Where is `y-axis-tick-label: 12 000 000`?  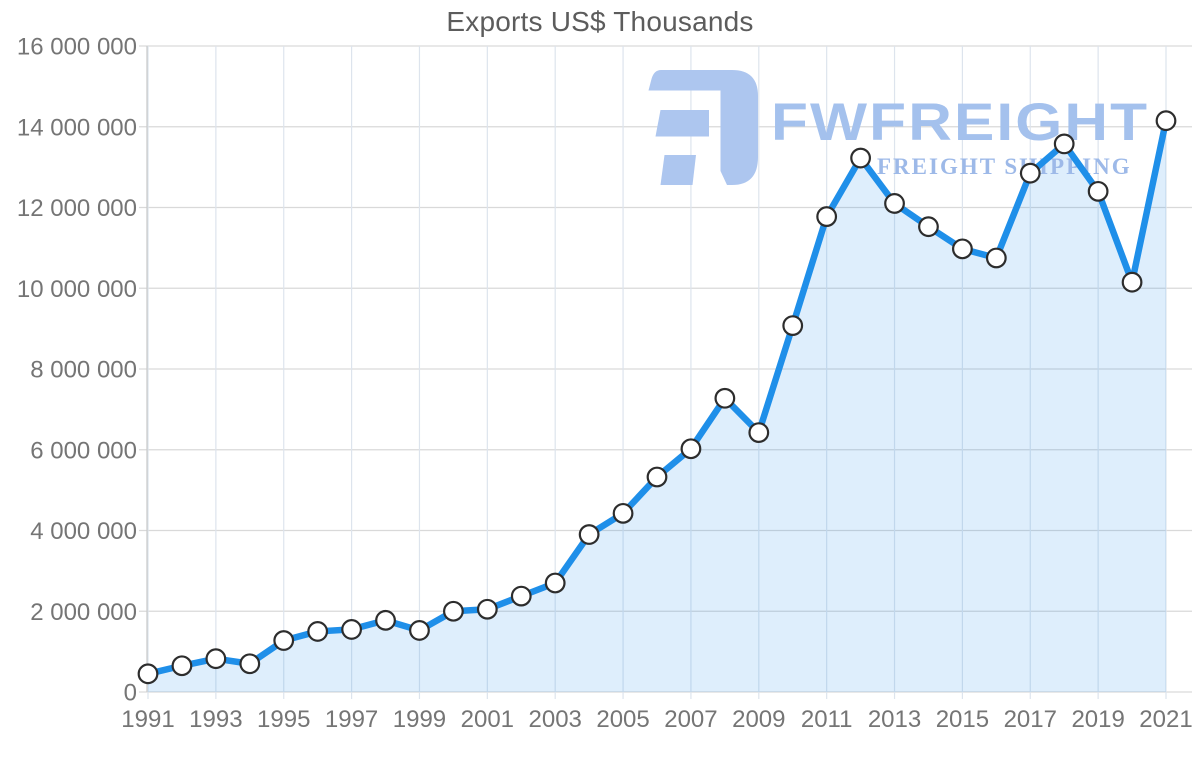
y-axis-tick-label: 12 000 000 is located at coordinates (77, 208).